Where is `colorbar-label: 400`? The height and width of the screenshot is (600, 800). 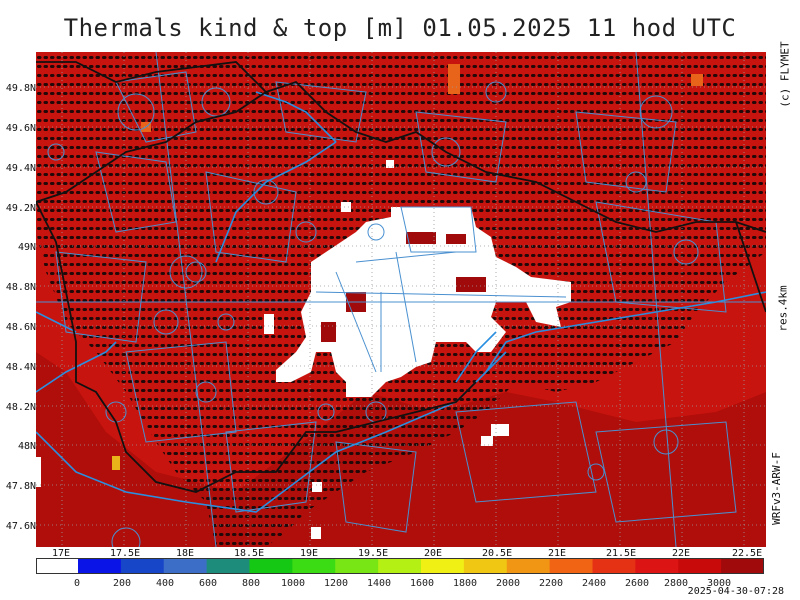
colorbar-label: 400 is located at coordinates (165, 583).